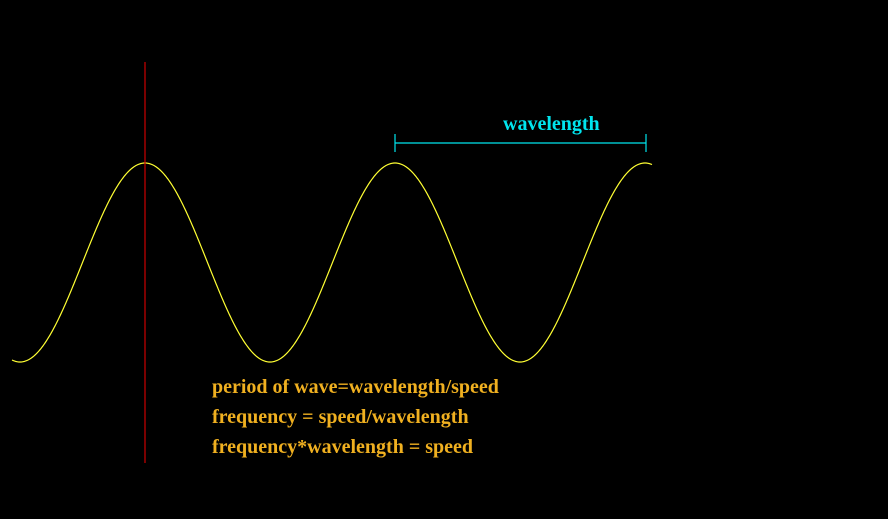  Describe the element at coordinates (520, 143) in the screenshot. I see `wavelength-bracket` at that location.